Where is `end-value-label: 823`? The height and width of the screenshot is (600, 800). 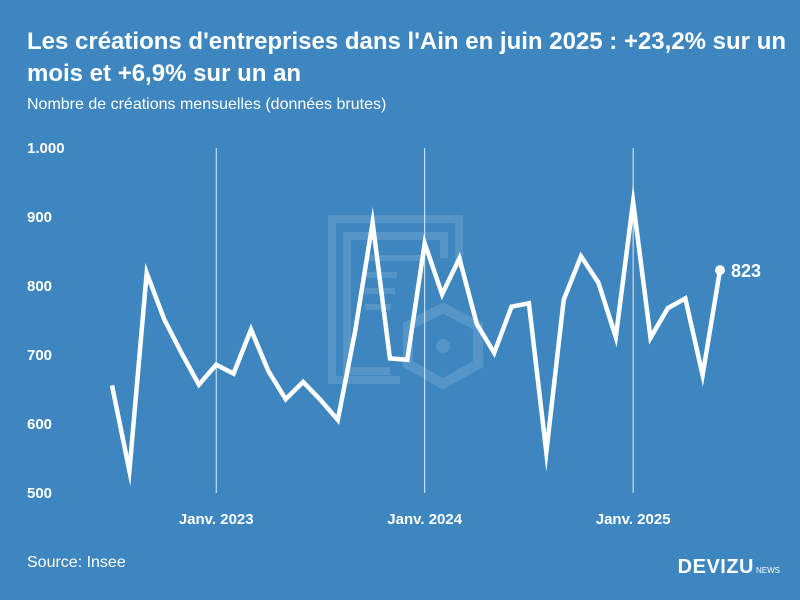
end-value-label: 823 is located at coordinates (746, 271).